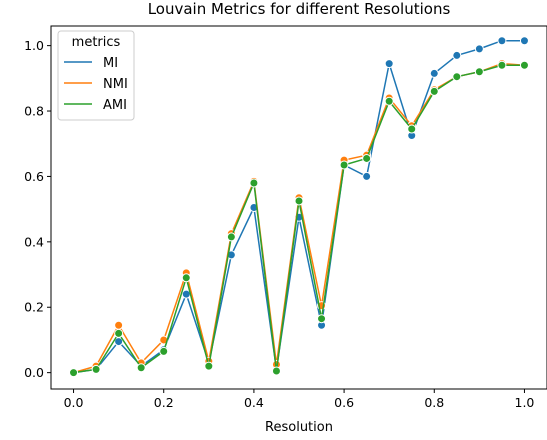 The height and width of the screenshot is (440, 547). I want to click on legend-label: MI, so click(110, 63).